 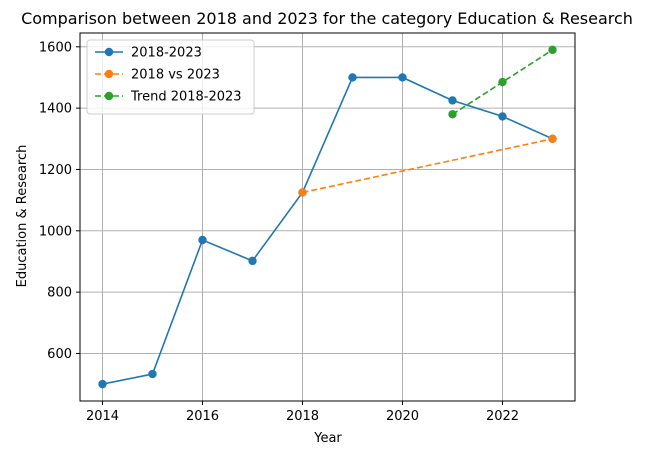 What do you see at coordinates (55, 231) in the screenshot?
I see `y-tick-label: 1000` at bounding box center [55, 231].